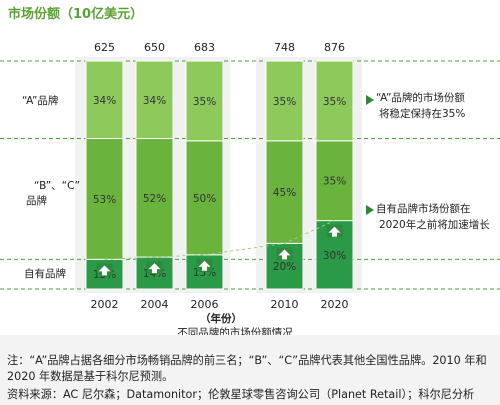  I want to click on annotation-2-line2: 2020年之前将加速增长, so click(434, 224).